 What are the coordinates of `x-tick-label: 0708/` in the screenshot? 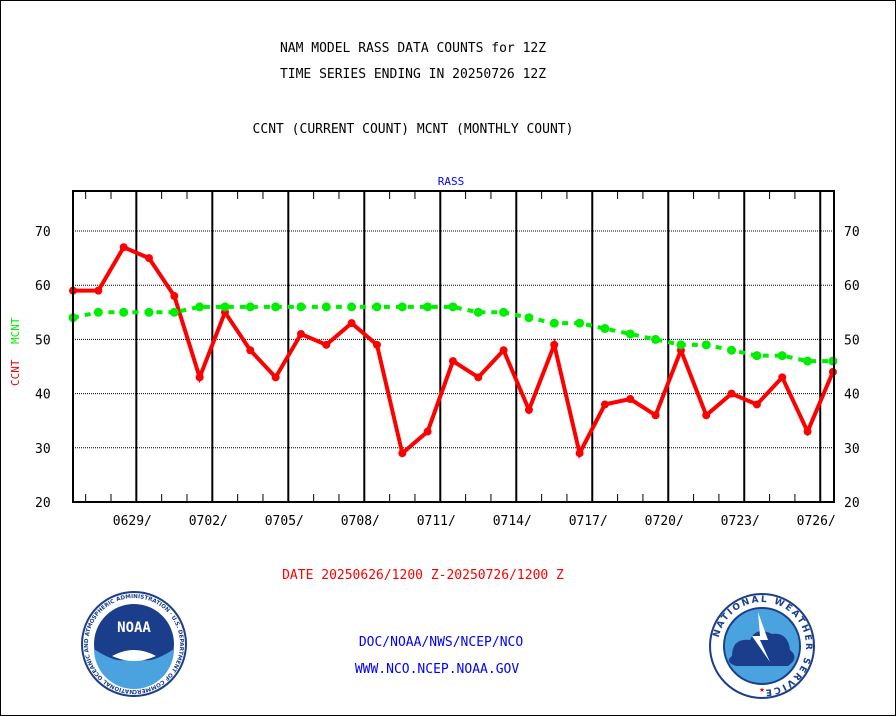 It's located at (360, 521).